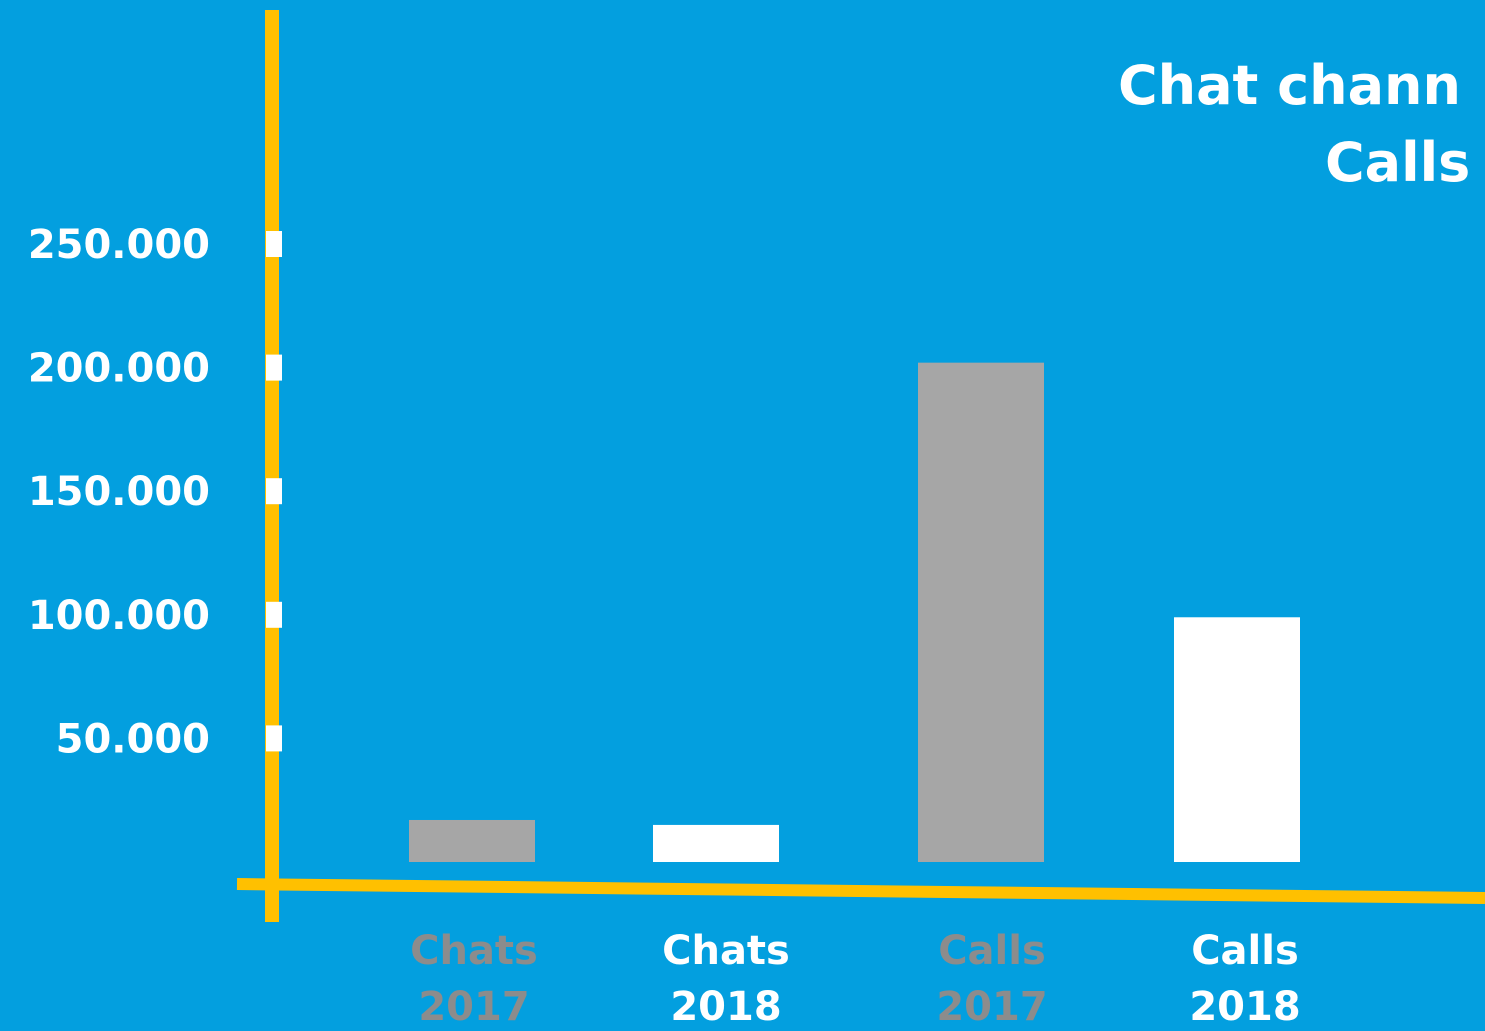 This screenshot has width=1485, height=1031. Describe the element at coordinates (1397, 162) in the screenshot. I see `title-line-2: Calls` at that location.